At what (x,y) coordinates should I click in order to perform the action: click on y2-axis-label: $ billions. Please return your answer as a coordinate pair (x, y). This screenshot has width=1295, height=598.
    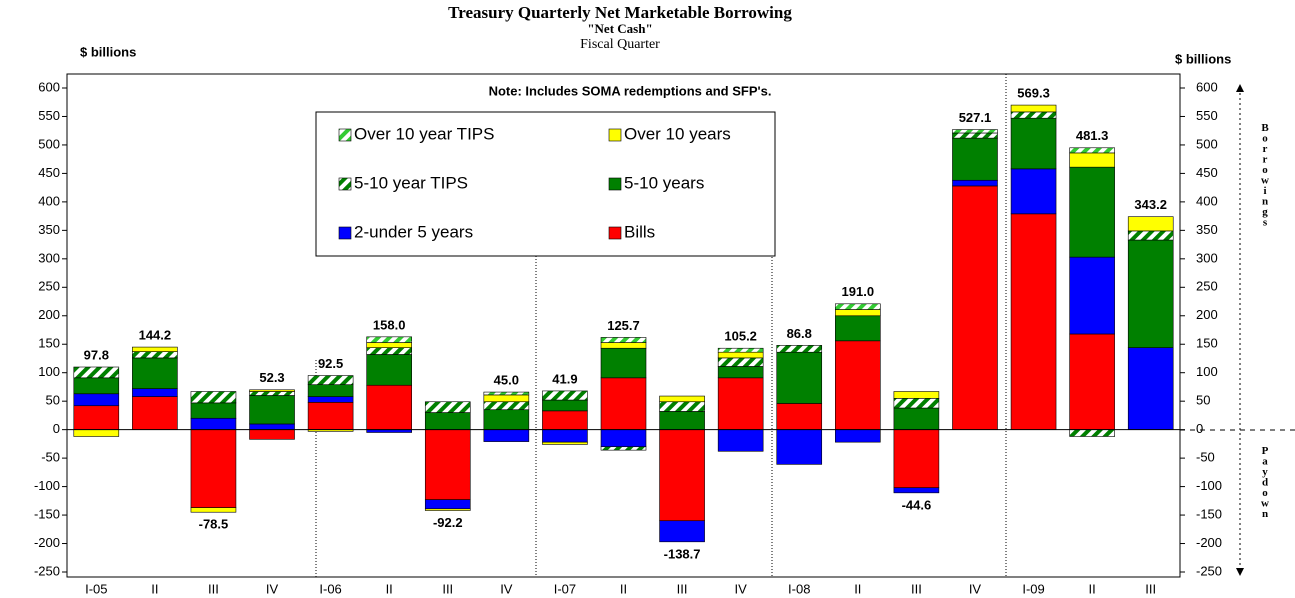
    Looking at the image, I should click on (1203, 58).